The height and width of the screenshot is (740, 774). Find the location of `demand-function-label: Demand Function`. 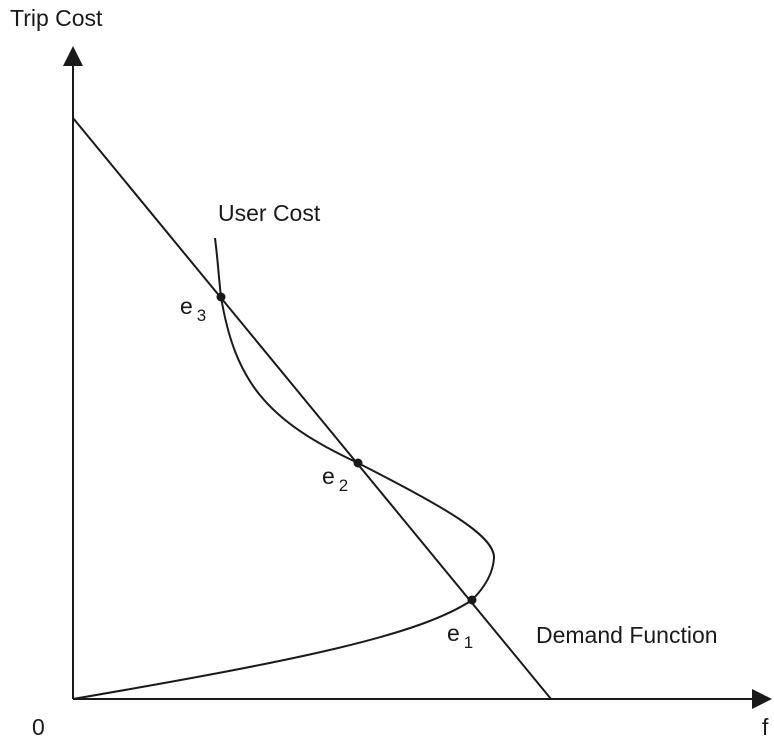

demand-function-label: Demand Function is located at coordinates (627, 635).